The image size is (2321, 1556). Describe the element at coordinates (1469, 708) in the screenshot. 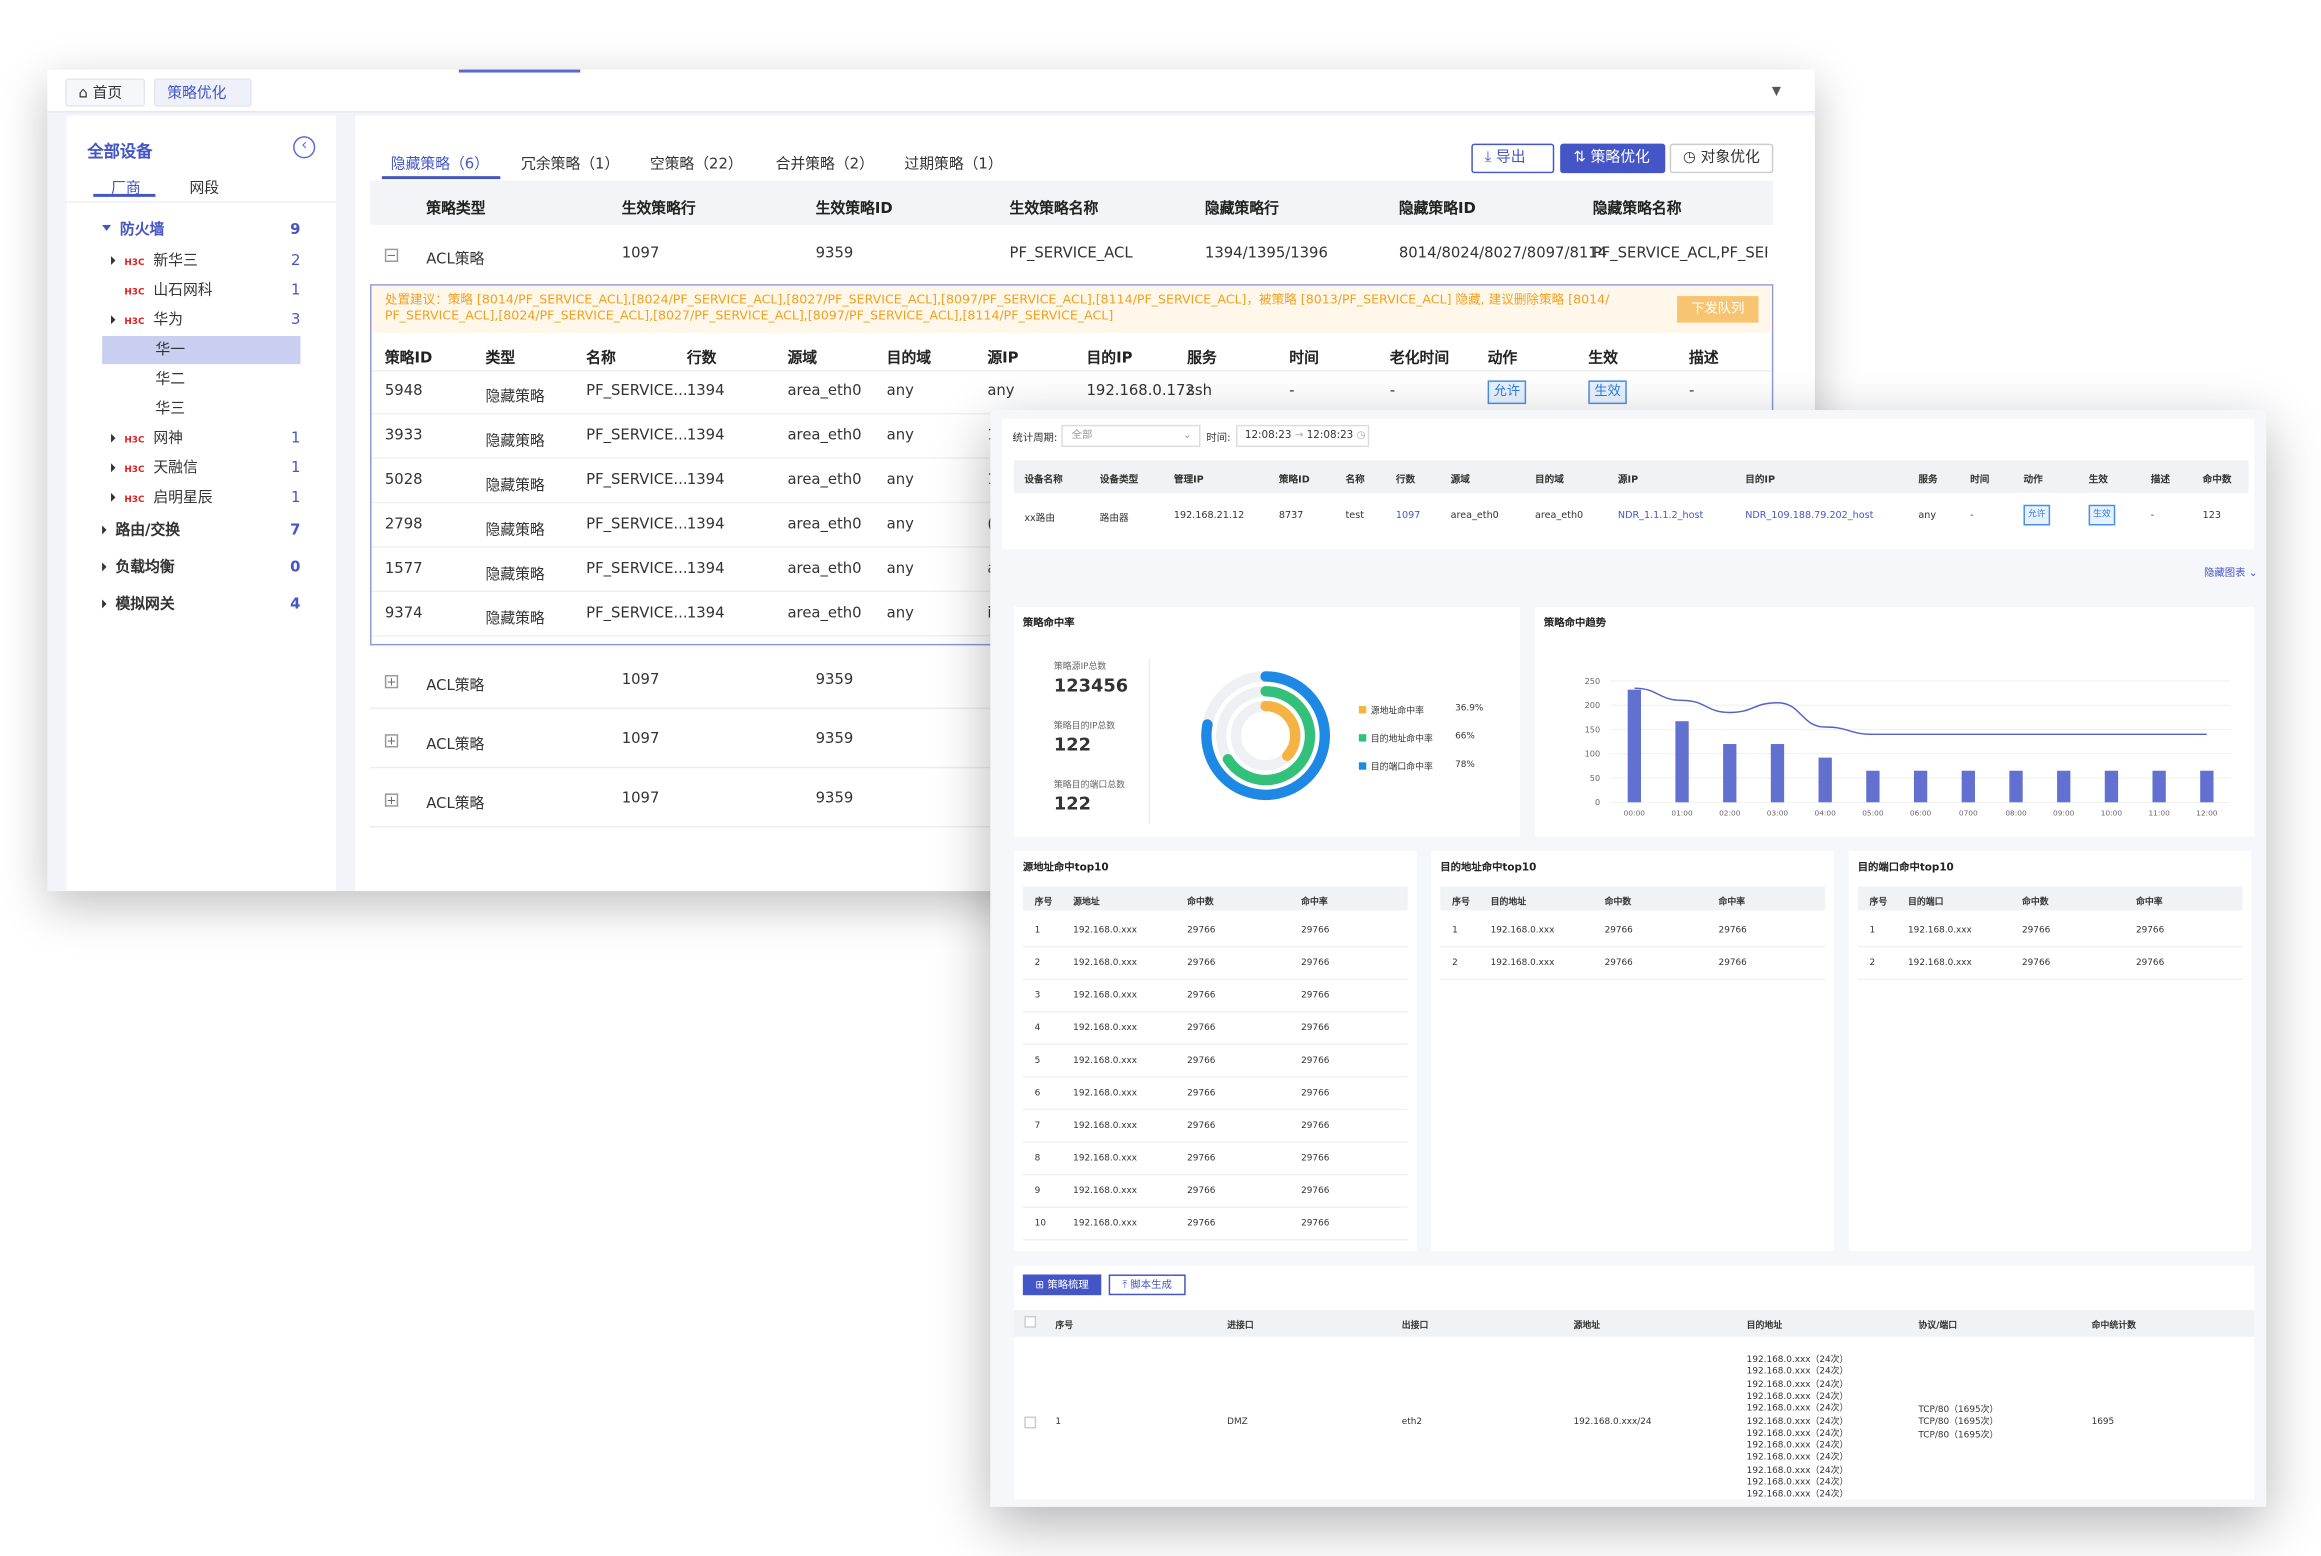

I see `legend-value: 36.9%` at that location.